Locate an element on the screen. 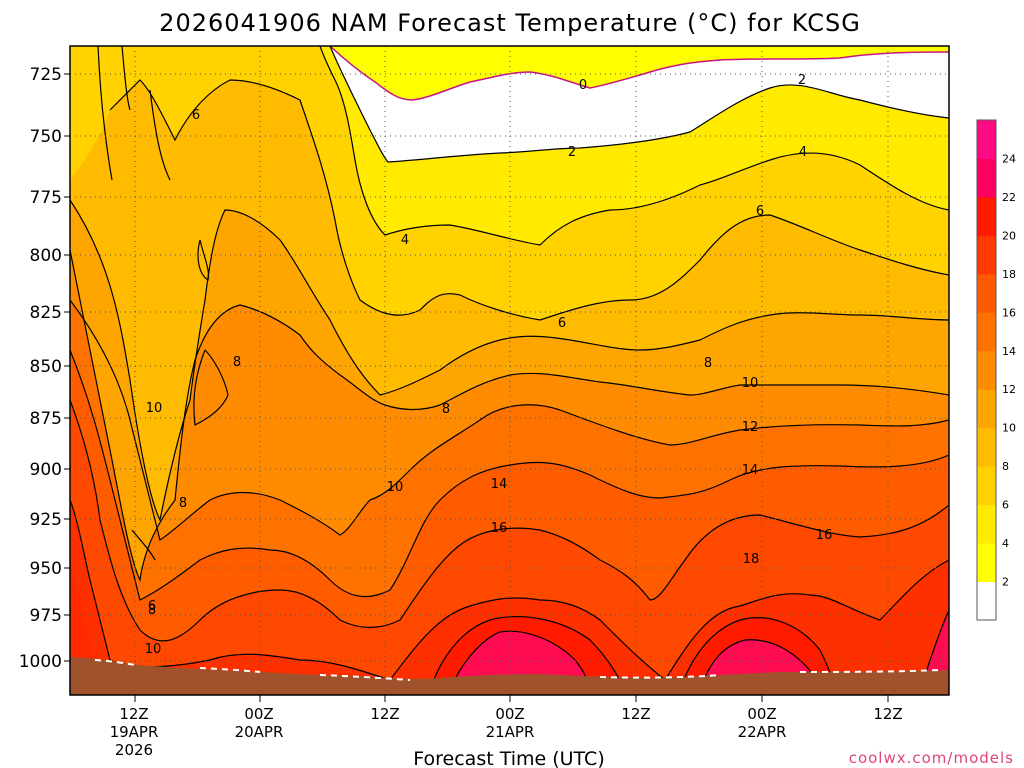 The height and width of the screenshot is (768, 1024). y-tick-label: 900 is located at coordinates (46, 470).